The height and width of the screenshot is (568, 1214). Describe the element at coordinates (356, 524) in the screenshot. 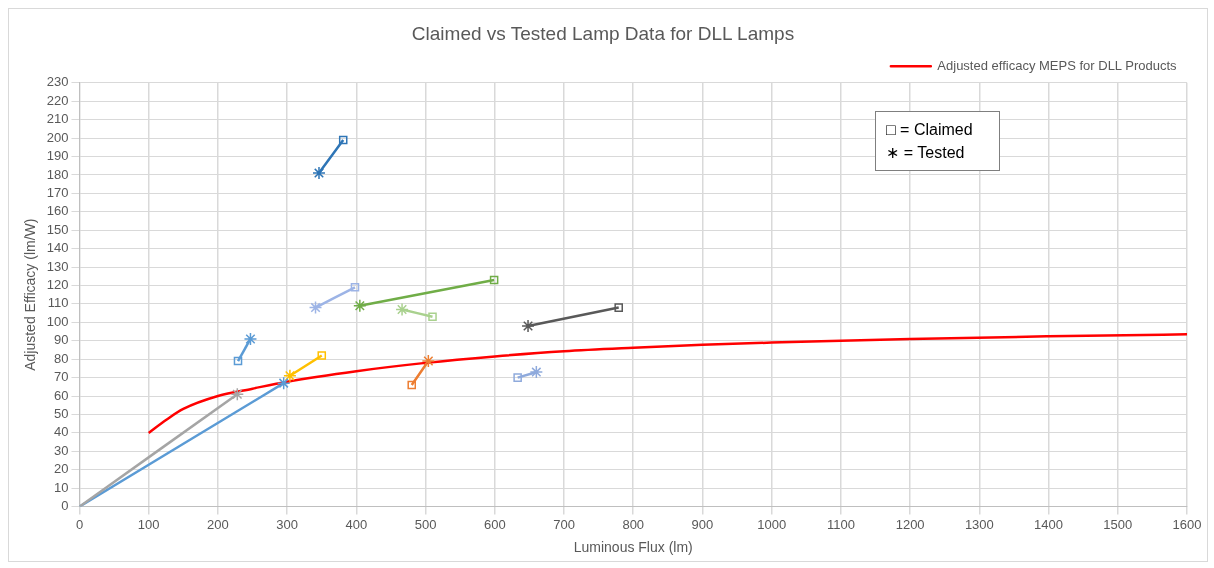

I see `x-tick-label: 400` at that location.